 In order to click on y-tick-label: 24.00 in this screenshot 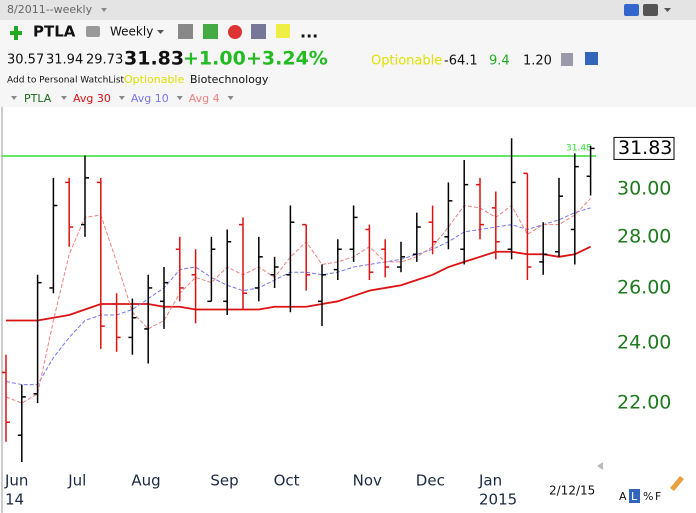, I will do `click(644, 343)`.